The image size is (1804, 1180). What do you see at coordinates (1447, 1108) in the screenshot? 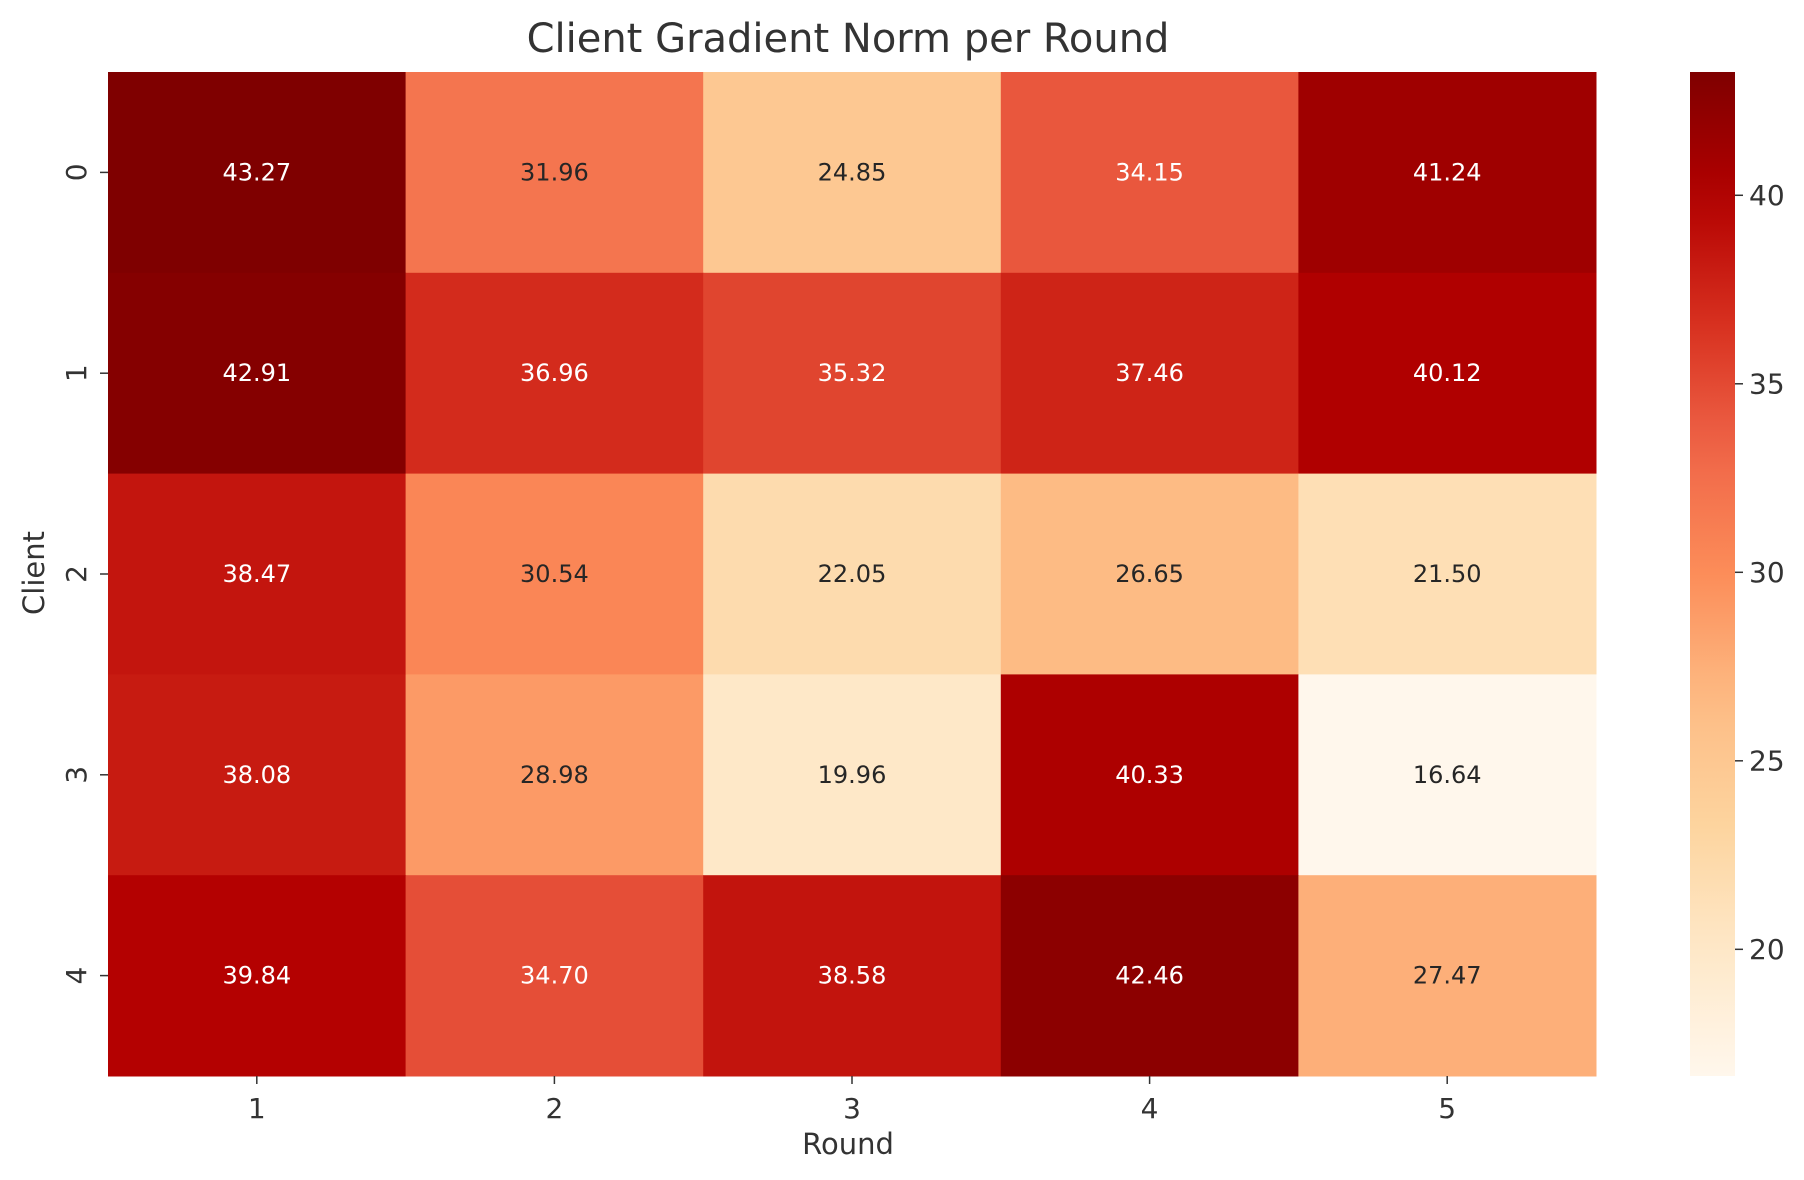
I see `x-tick-label: 5` at bounding box center [1447, 1108].